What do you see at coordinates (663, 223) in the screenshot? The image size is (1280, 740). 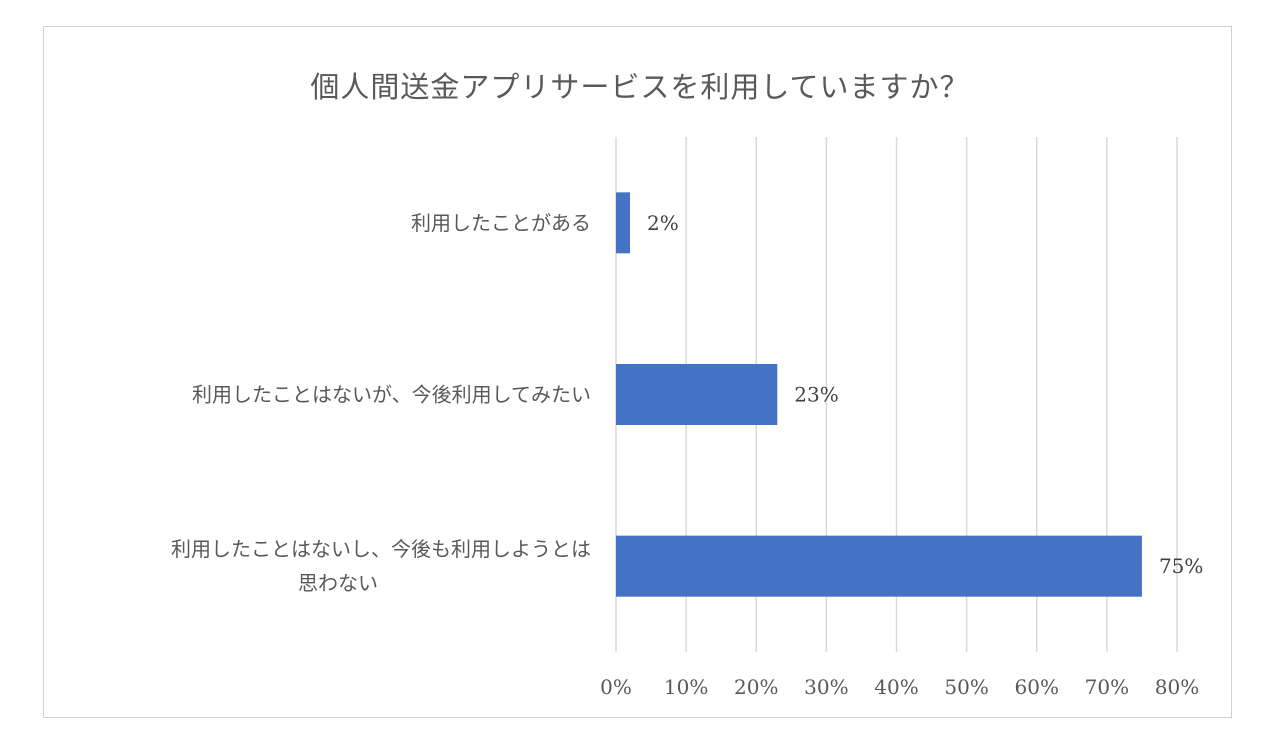 I see `data-label: 2%` at bounding box center [663, 223].